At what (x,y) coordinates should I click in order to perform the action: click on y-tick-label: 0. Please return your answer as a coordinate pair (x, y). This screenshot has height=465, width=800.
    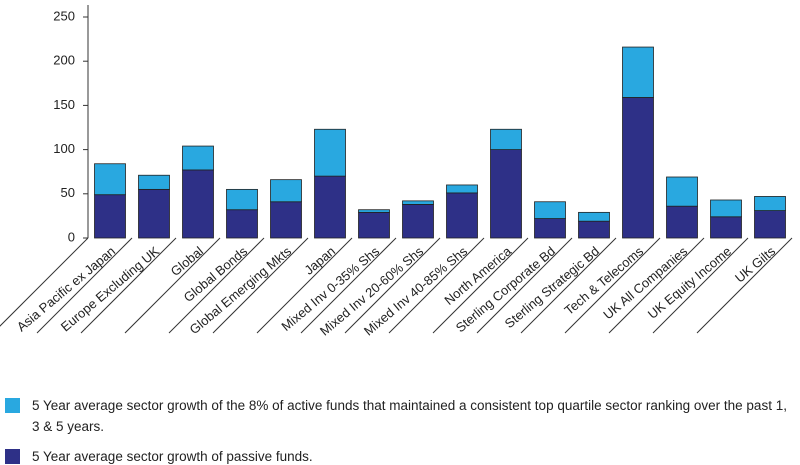
    Looking at the image, I should click on (71, 236).